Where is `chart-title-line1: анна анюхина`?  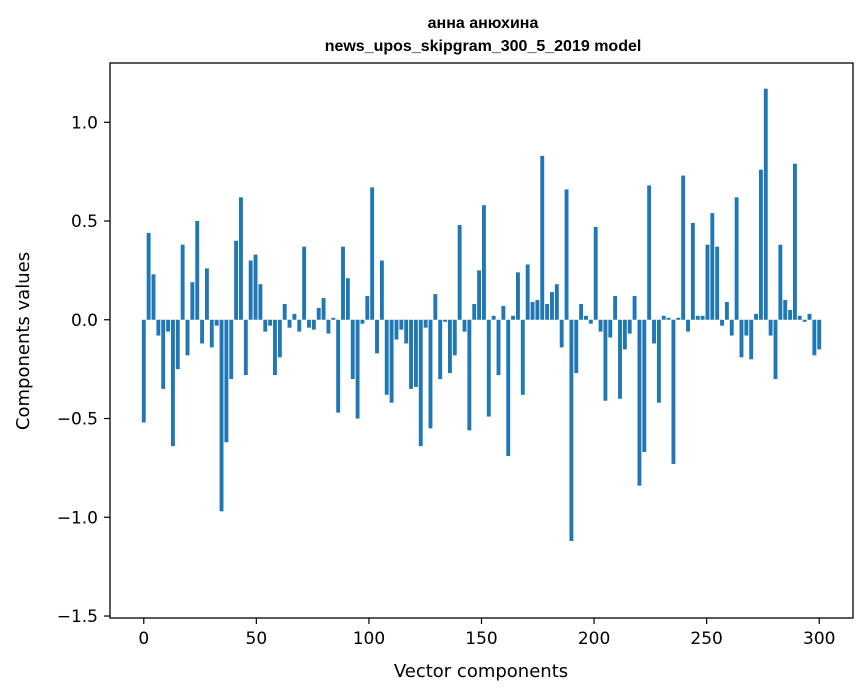 chart-title-line1: анна анюхина is located at coordinates (483, 23).